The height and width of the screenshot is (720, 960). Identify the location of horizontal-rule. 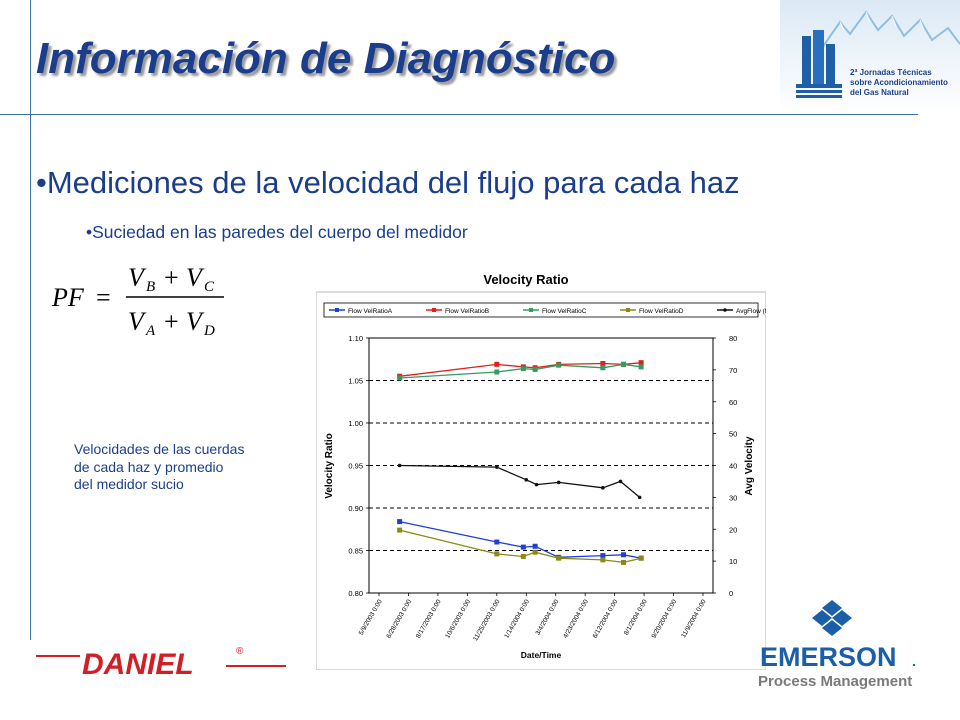
(459, 114).